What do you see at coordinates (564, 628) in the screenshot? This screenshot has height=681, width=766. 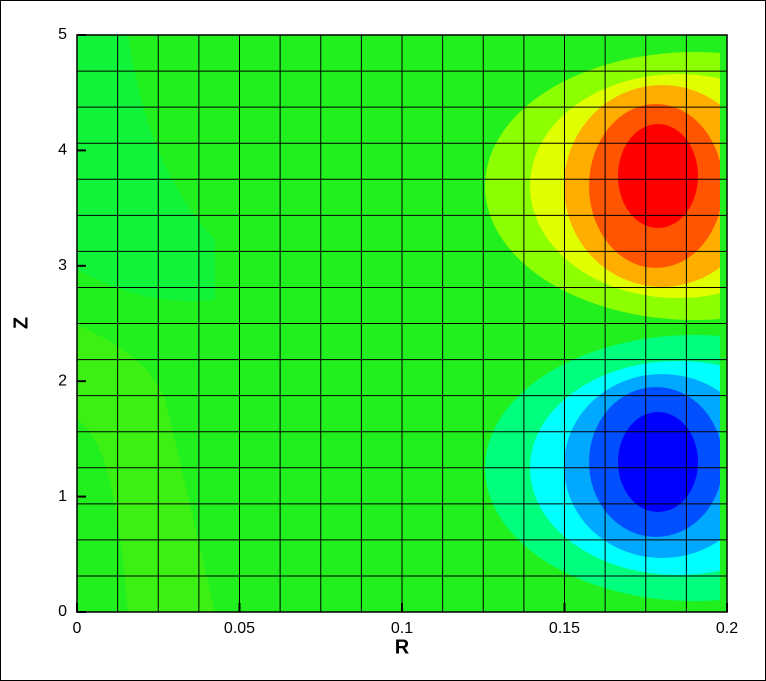 I see `x-tick-label: 0.15` at bounding box center [564, 628].